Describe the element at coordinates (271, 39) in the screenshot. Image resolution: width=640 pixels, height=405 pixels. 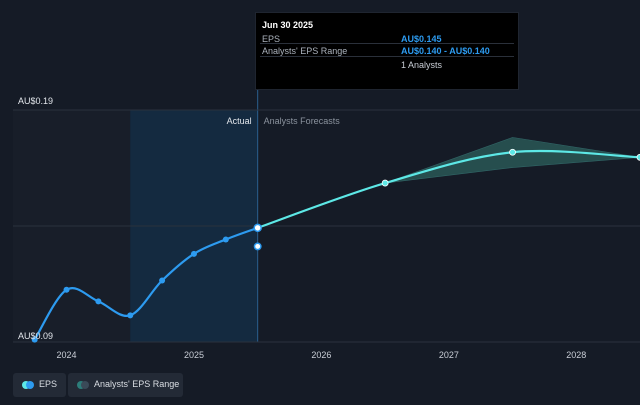
I see `tooltip-eps-label: EPS` at that location.